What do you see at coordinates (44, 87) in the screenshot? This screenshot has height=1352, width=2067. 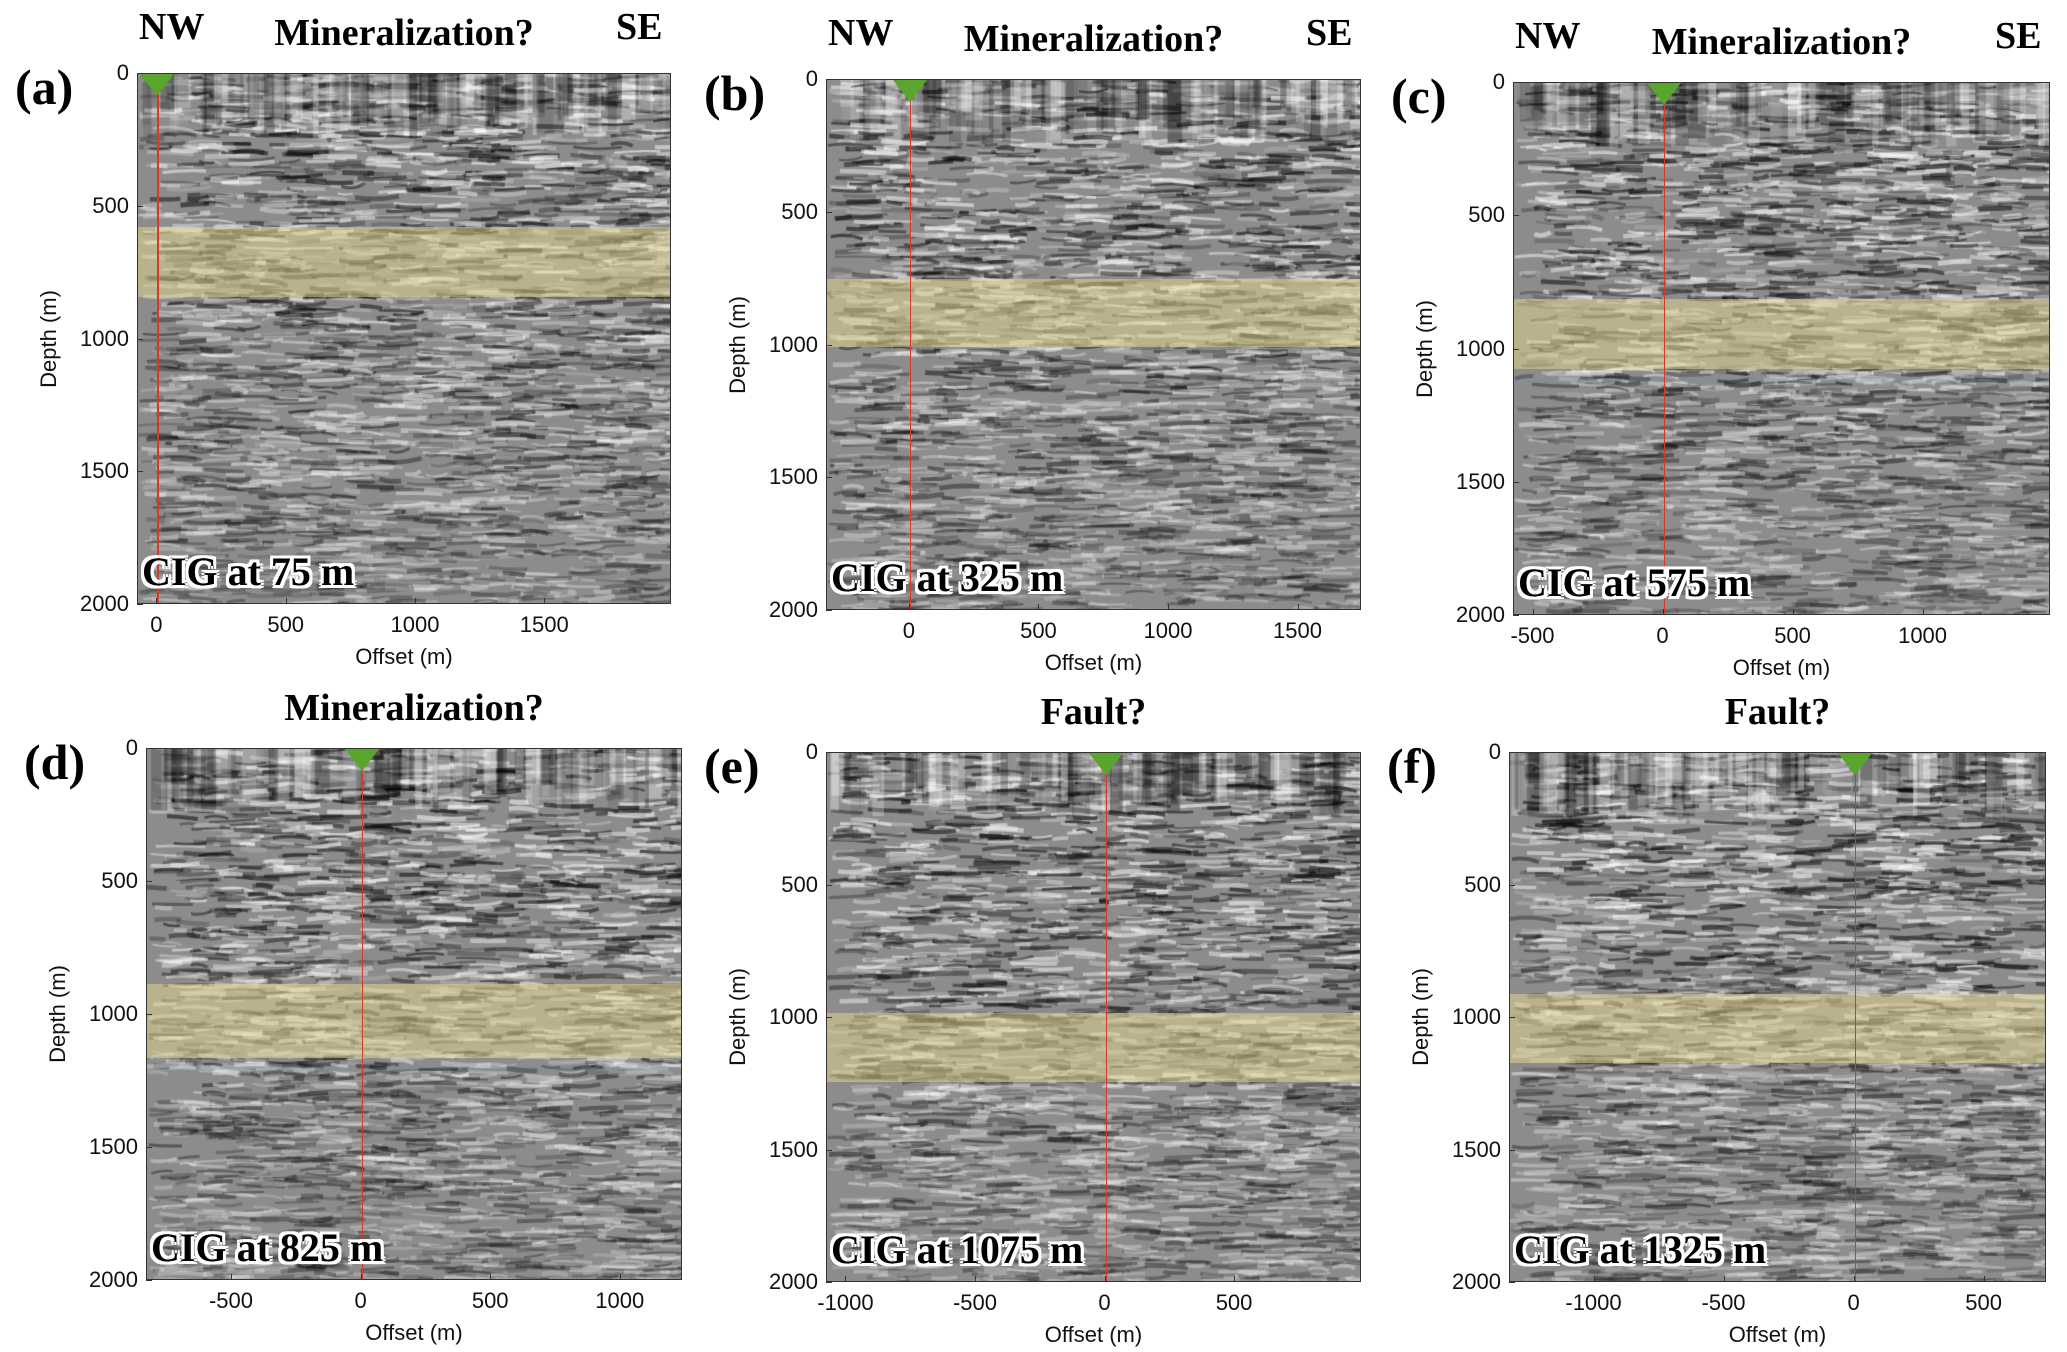 I see `panel-letter: (a)` at bounding box center [44, 87].